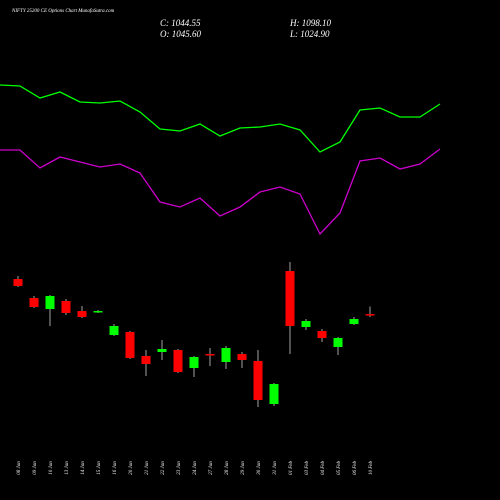 This screenshot has width=500, height=500. Describe the element at coordinates (310, 23) in the screenshot. I see `high-text: H: 1098.10` at that location.